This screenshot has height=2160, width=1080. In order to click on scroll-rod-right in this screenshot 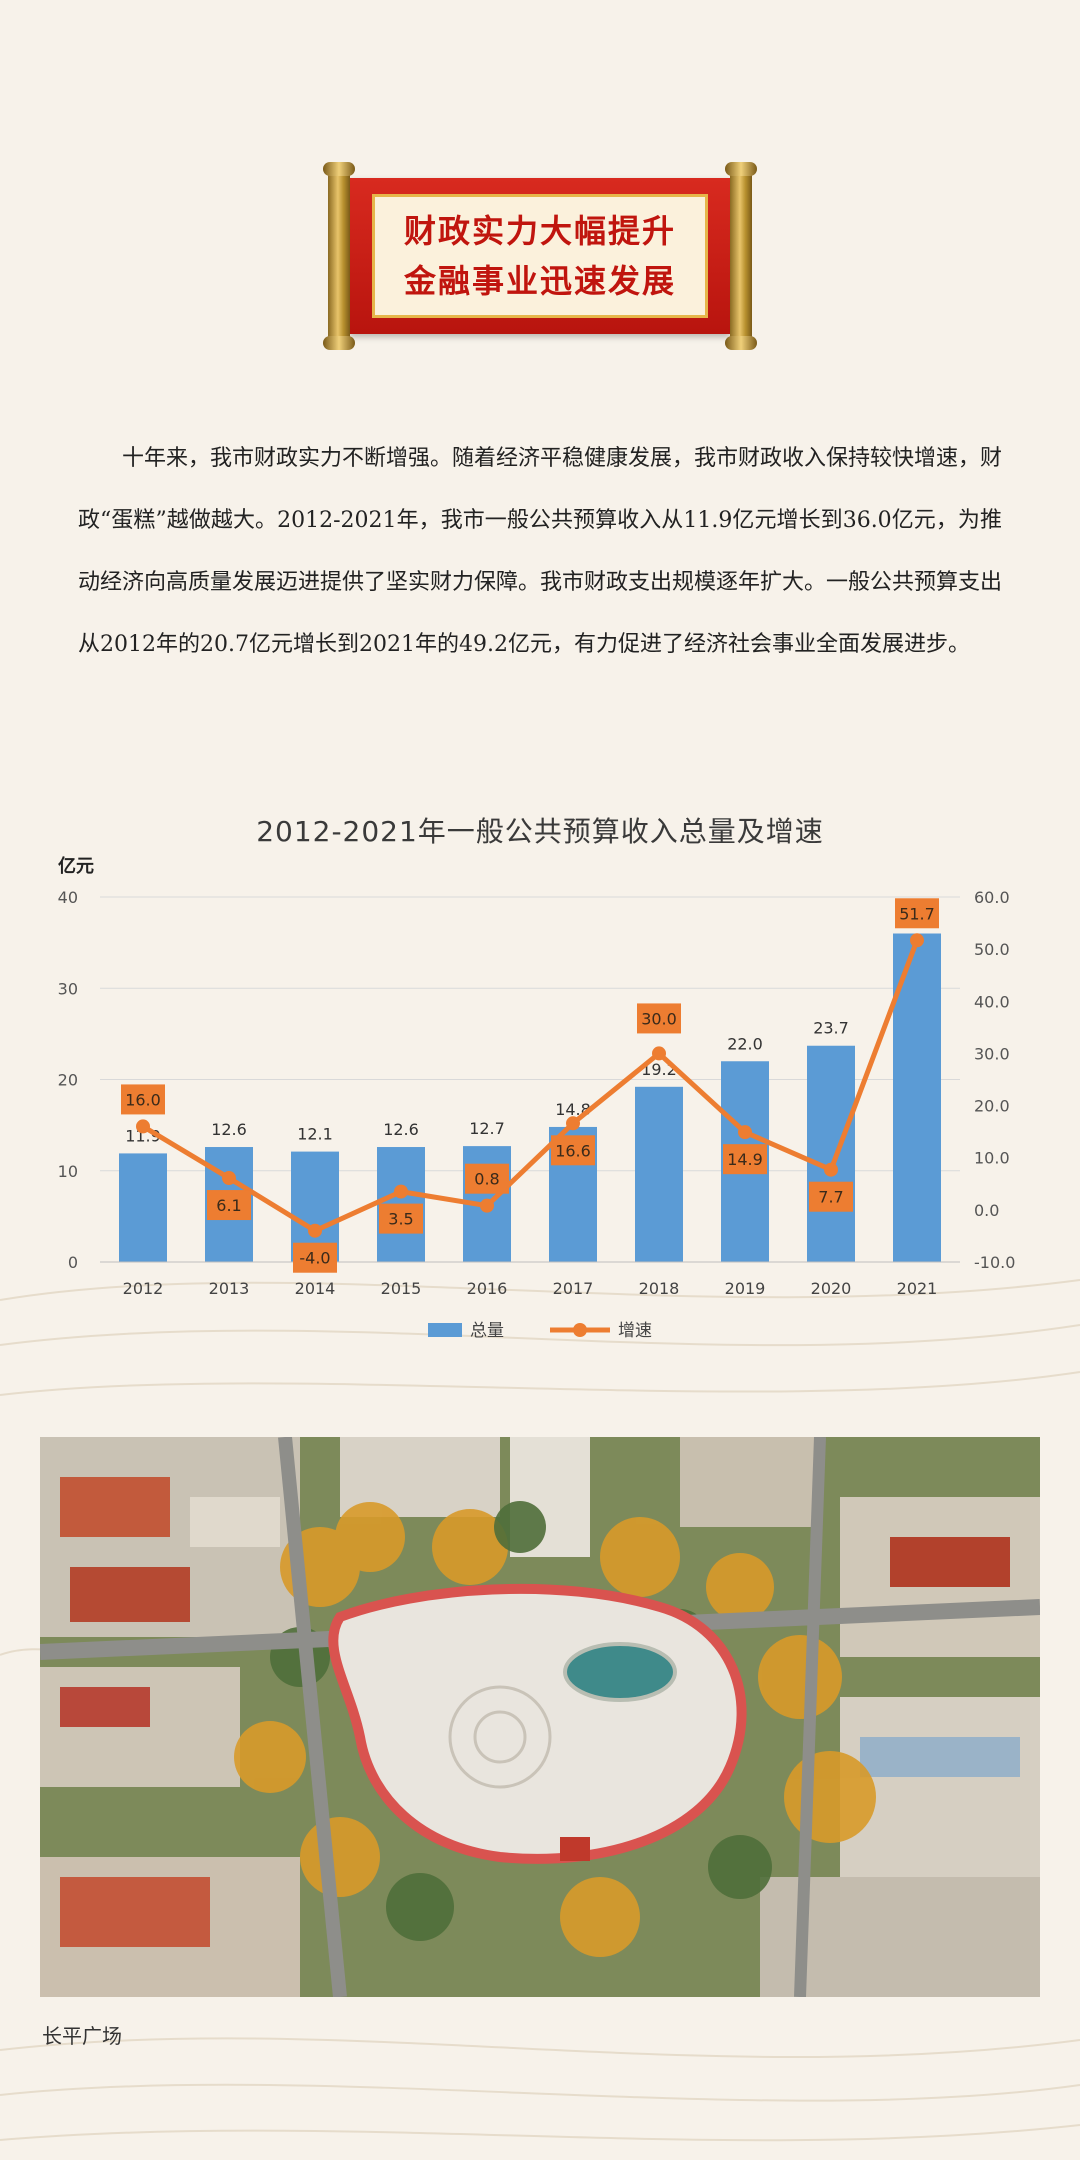, I will do `click(741, 256)`.